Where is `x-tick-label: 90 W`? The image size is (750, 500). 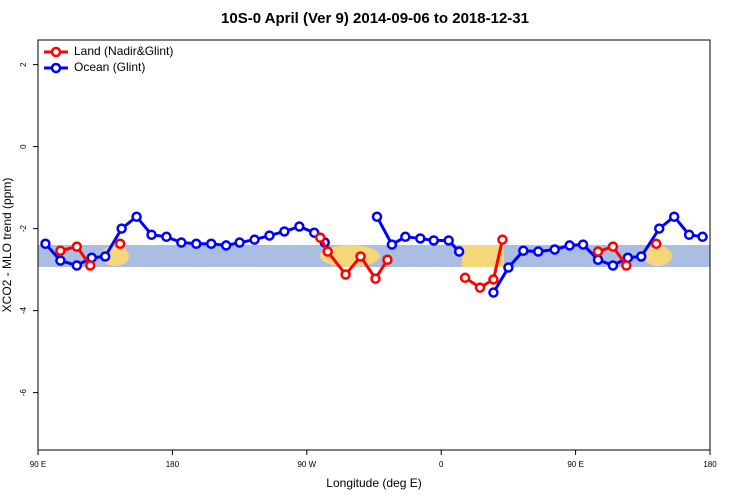
x-tick-label: 90 W is located at coordinates (306, 464).